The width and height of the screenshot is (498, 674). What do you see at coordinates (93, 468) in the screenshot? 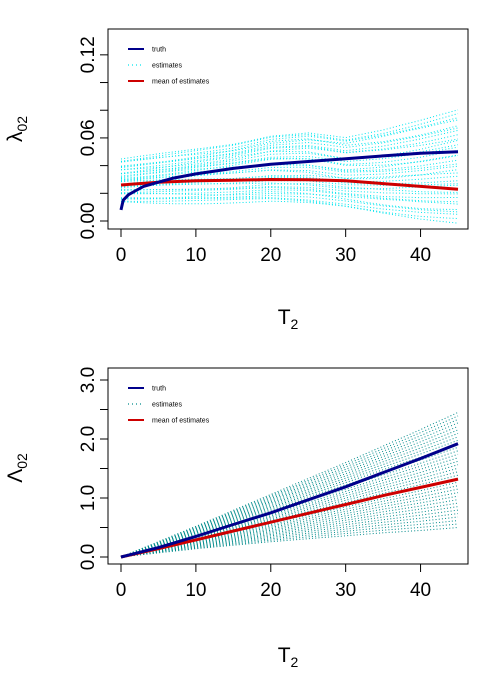
I see `y-axis: 0.0 1.0 2.0 3.0` at bounding box center [93, 468].